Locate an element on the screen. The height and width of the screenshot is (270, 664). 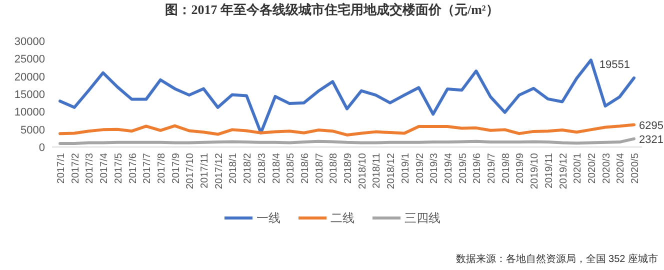
source-note: 数据来源：各地自然资源局，全国 352 座城市 is located at coordinates (557, 259).